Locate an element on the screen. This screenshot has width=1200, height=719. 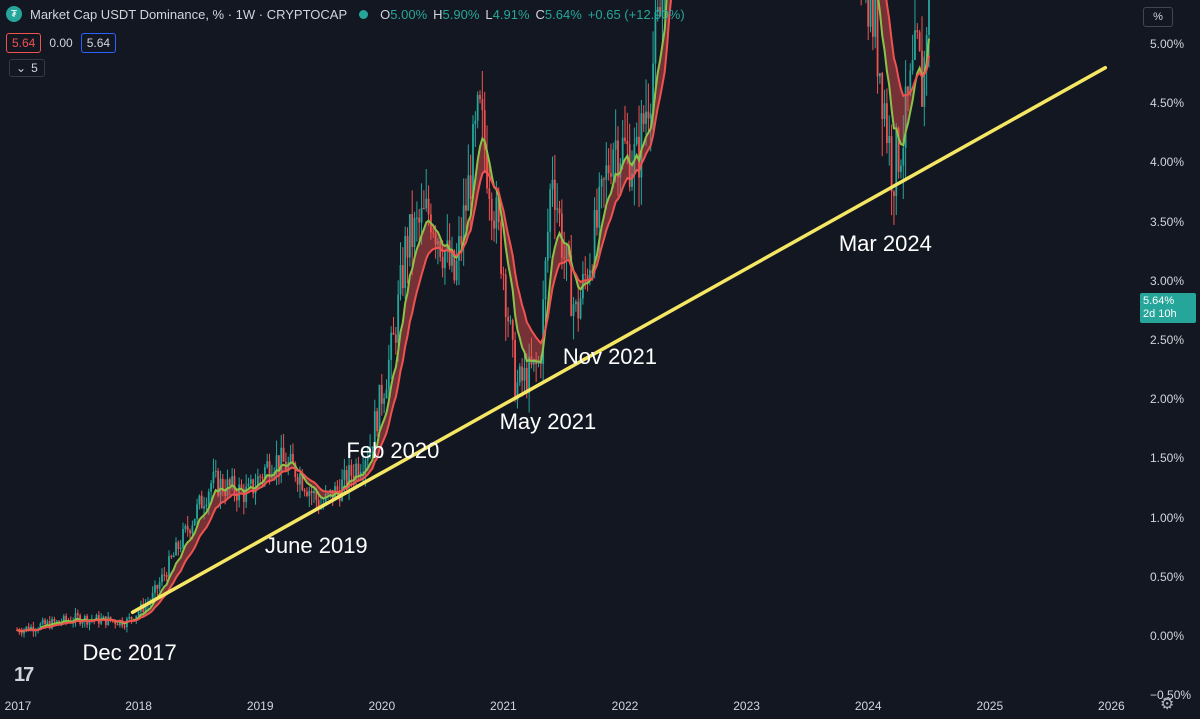
indicator-value-3: 5.64 is located at coordinates (98, 43).